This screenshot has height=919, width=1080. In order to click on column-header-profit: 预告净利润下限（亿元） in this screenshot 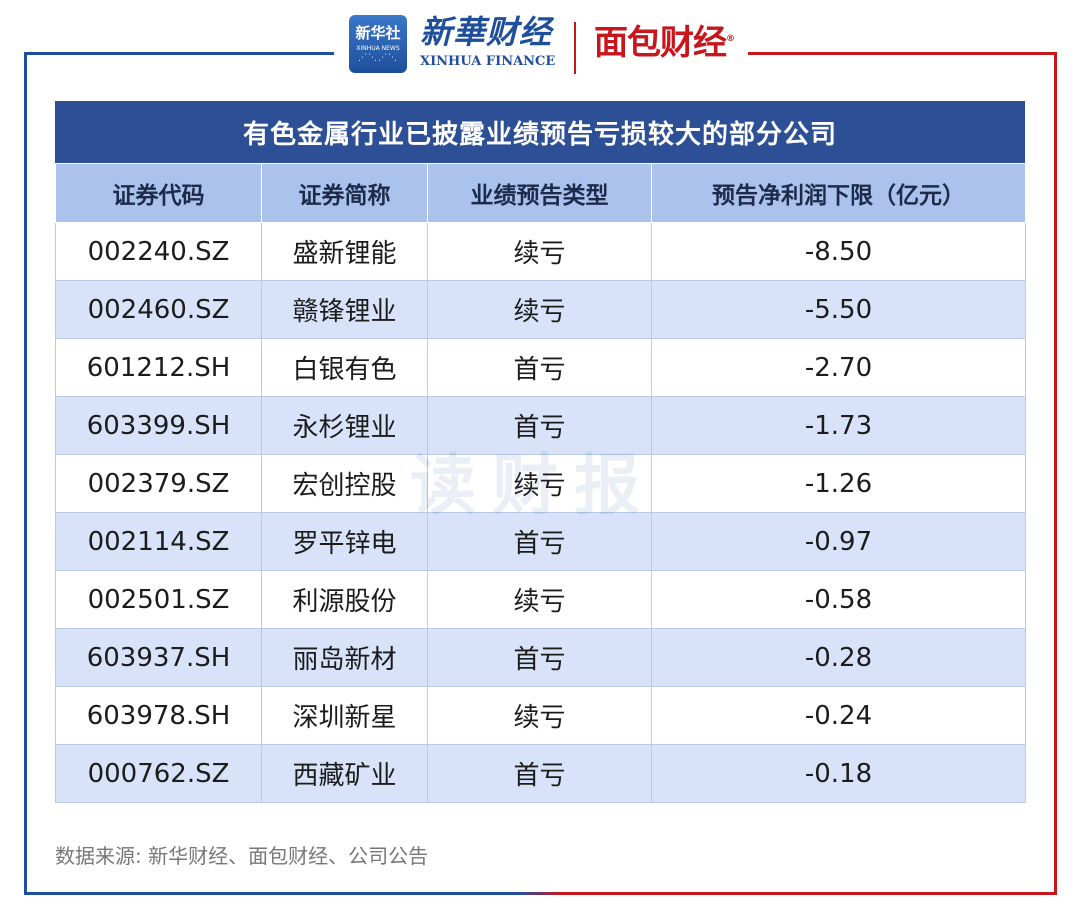, I will do `click(838, 193)`.